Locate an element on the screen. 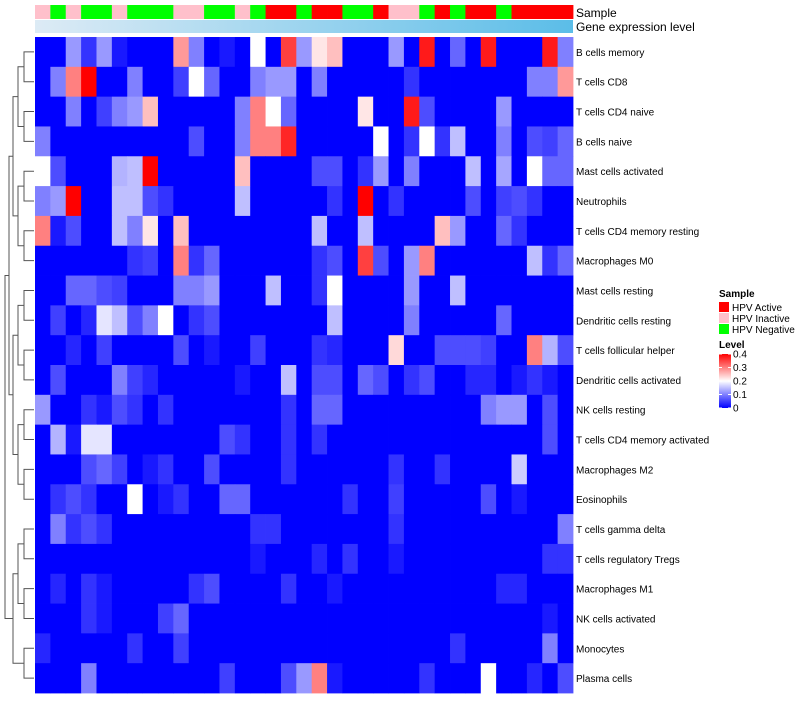 Image resolution: width=800 pixels, height=705 pixels. legend-entry-label: HPV Inactive is located at coordinates (761, 319).